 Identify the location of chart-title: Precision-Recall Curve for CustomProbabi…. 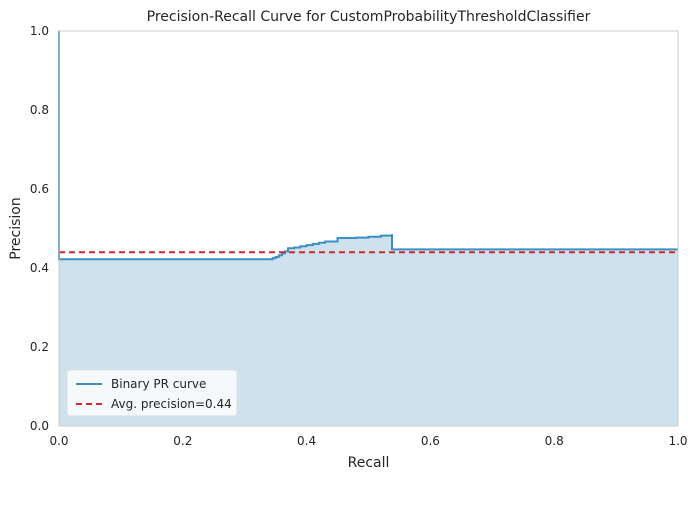
(369, 17).